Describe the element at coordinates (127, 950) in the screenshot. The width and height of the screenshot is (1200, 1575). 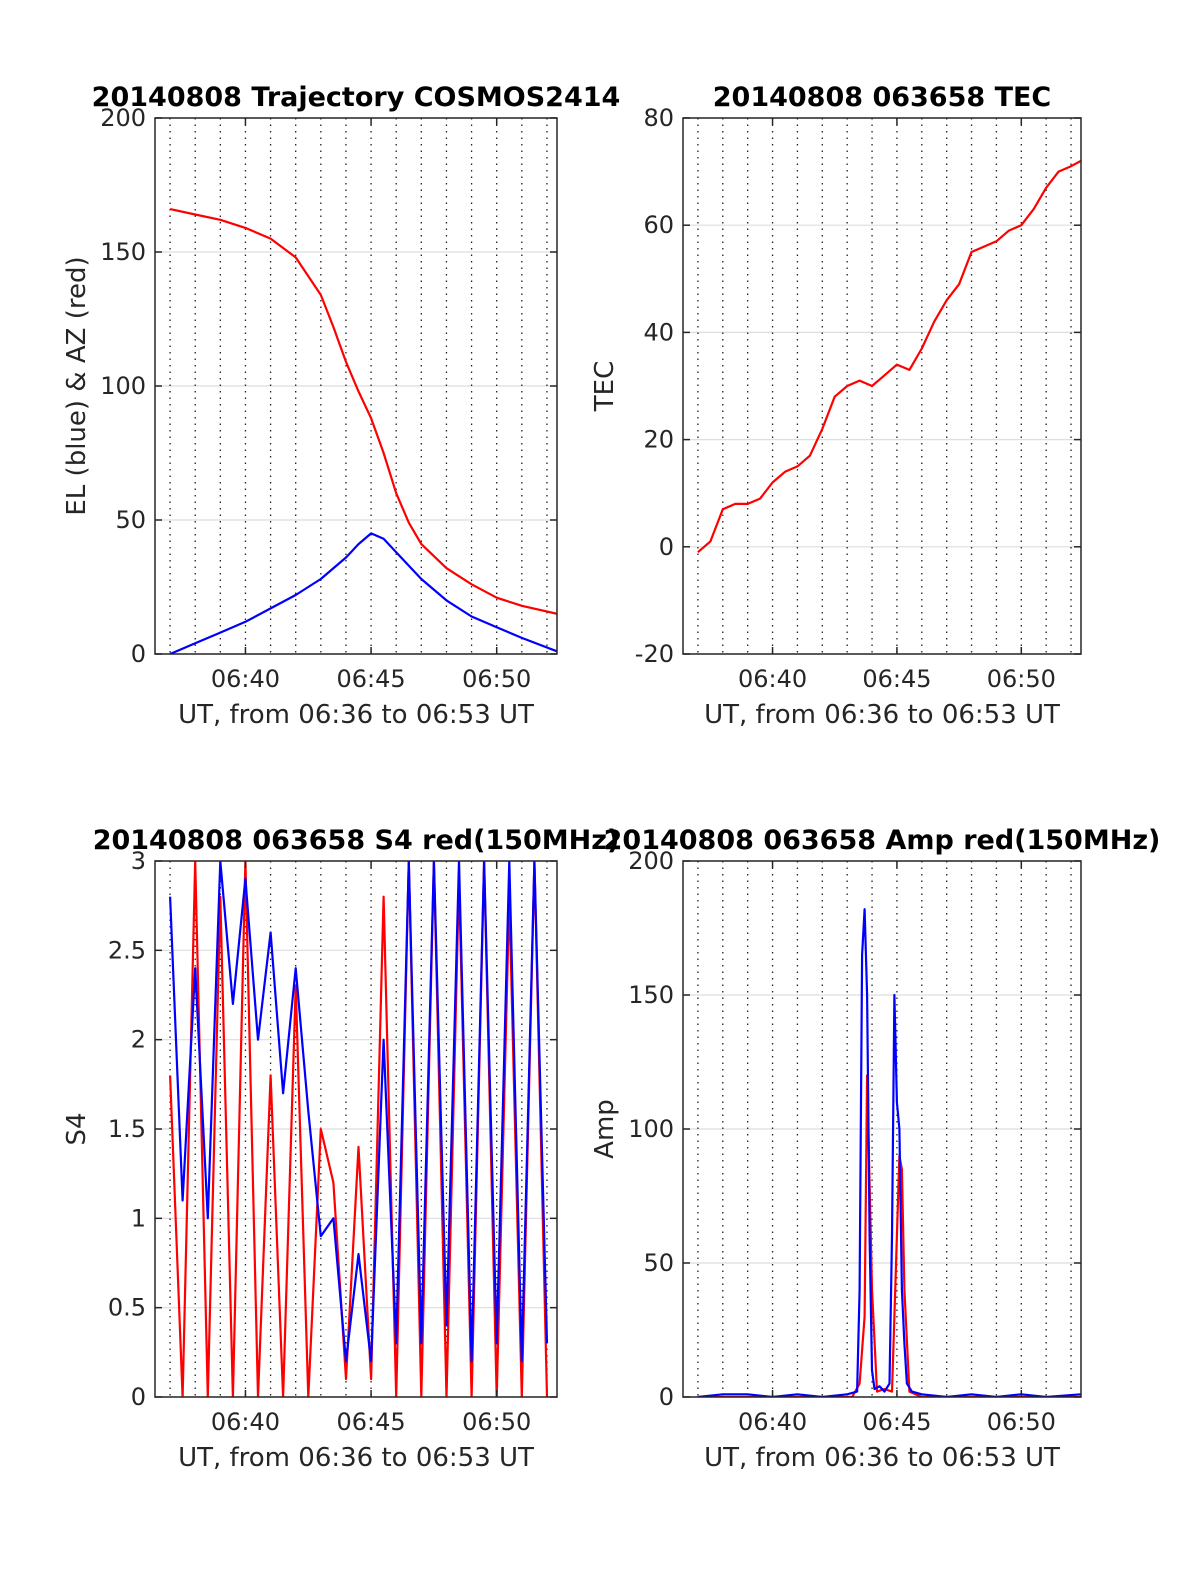
I see `y-tick-label: 2.5` at that location.